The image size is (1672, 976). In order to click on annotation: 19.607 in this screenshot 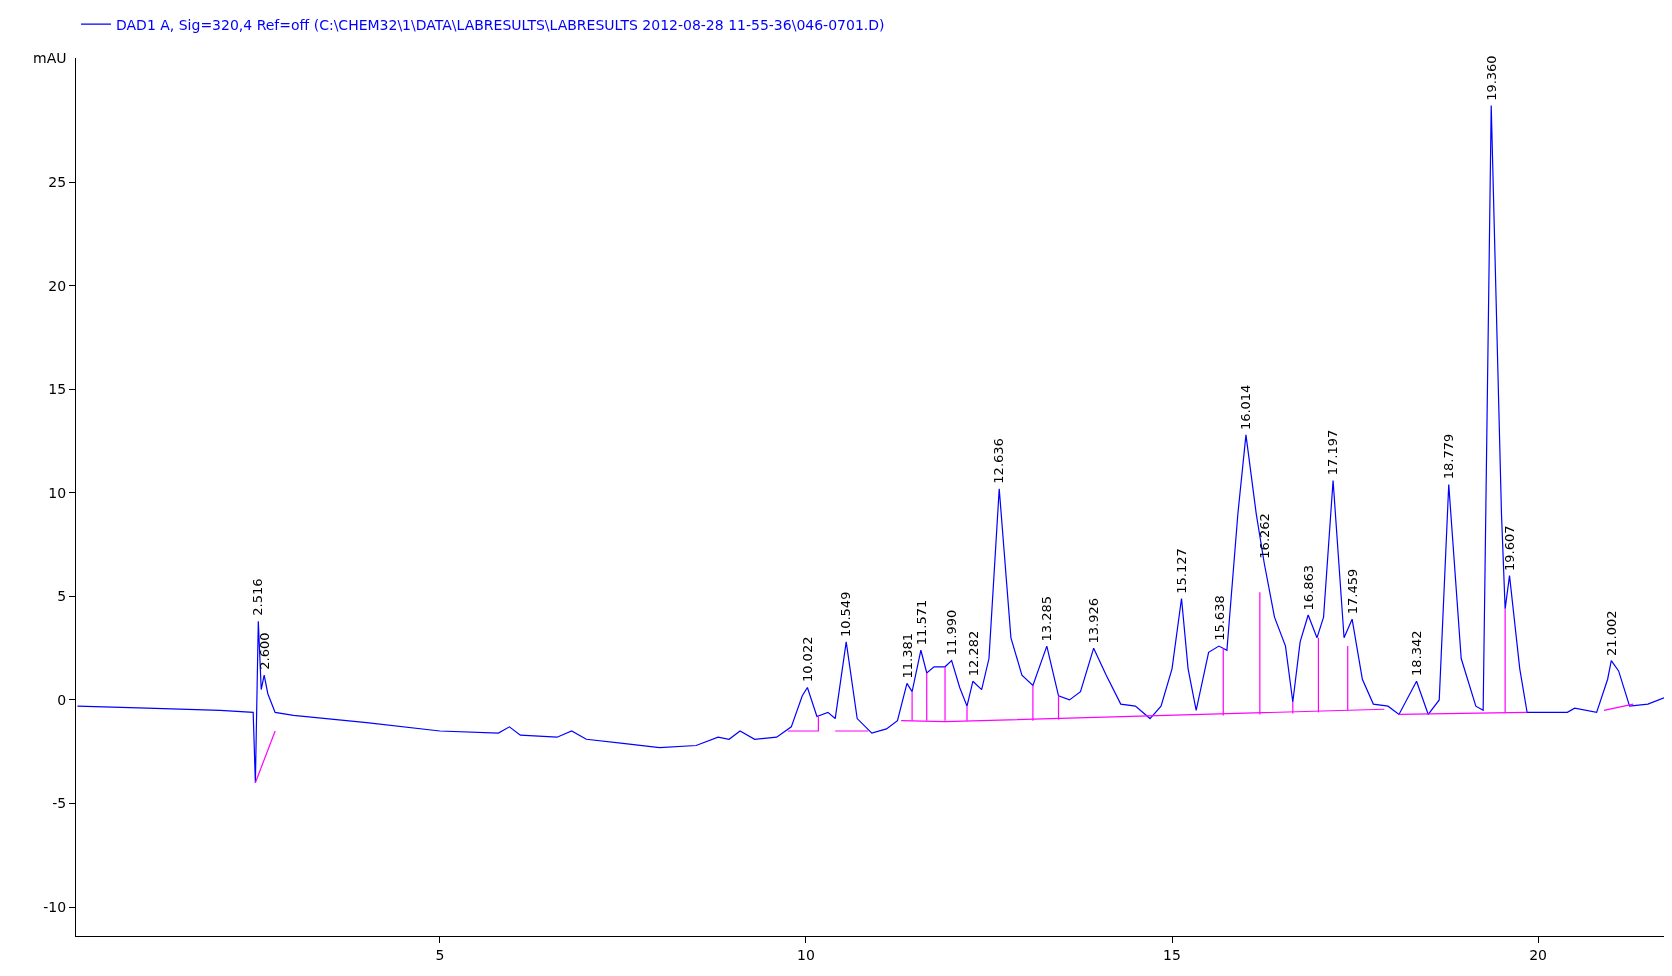, I will do `click(1509, 548)`.